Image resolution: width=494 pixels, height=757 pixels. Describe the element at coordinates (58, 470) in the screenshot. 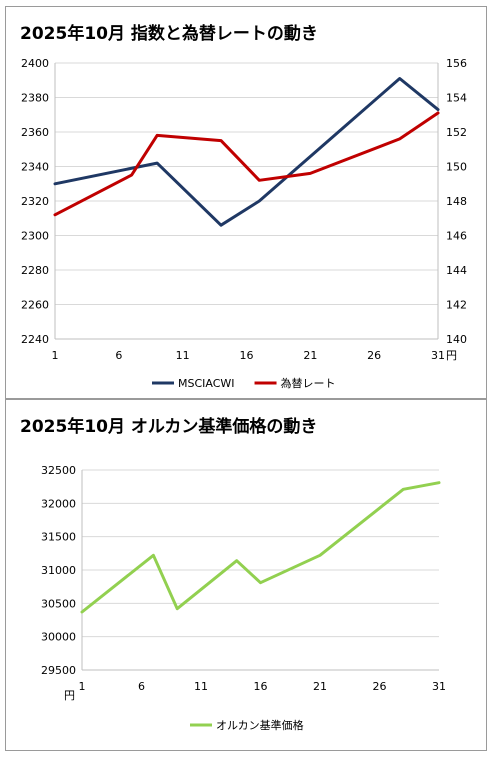

I see `y-tick-label: 32500` at that location.